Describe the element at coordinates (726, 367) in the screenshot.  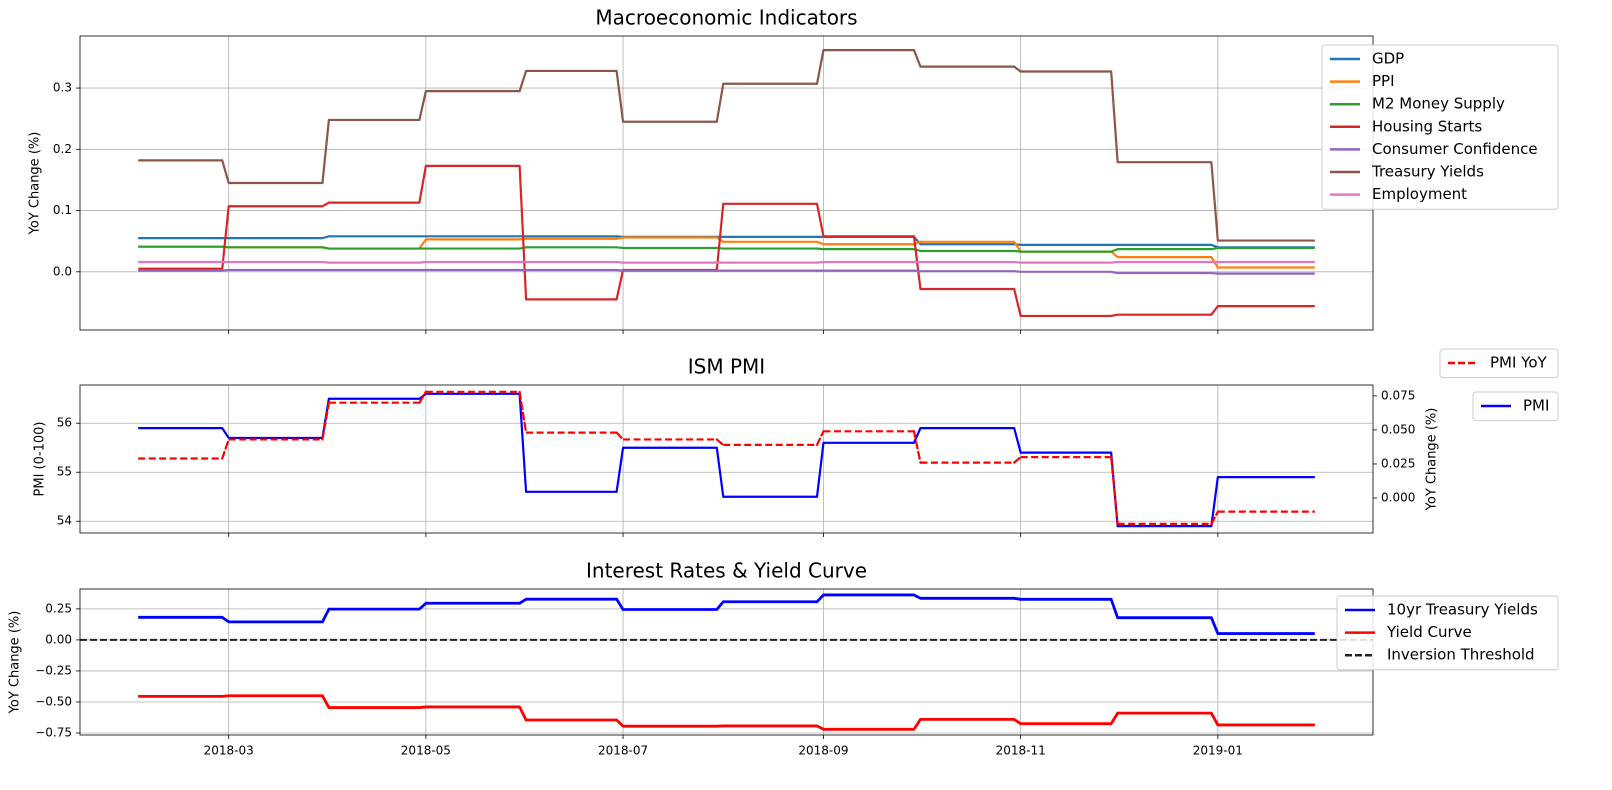
I see `subplot-title: ISM PMI` at that location.